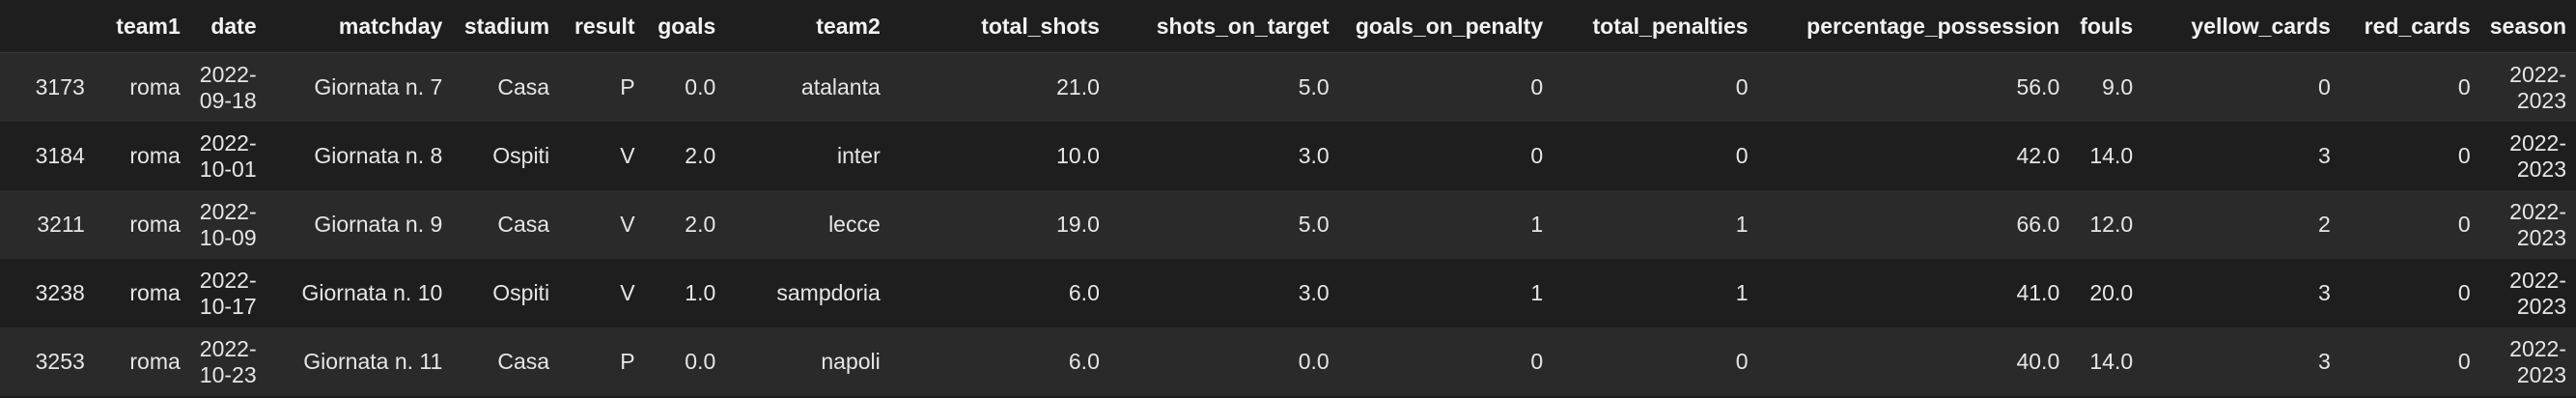 Image resolution: width=2576 pixels, height=398 pixels. What do you see at coordinates (602, 26) in the screenshot?
I see `column-header-result: result` at bounding box center [602, 26].